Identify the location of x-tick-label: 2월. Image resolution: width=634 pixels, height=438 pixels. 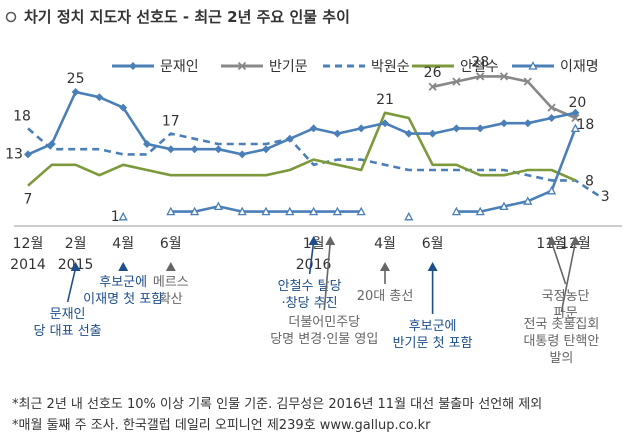
(76, 244).